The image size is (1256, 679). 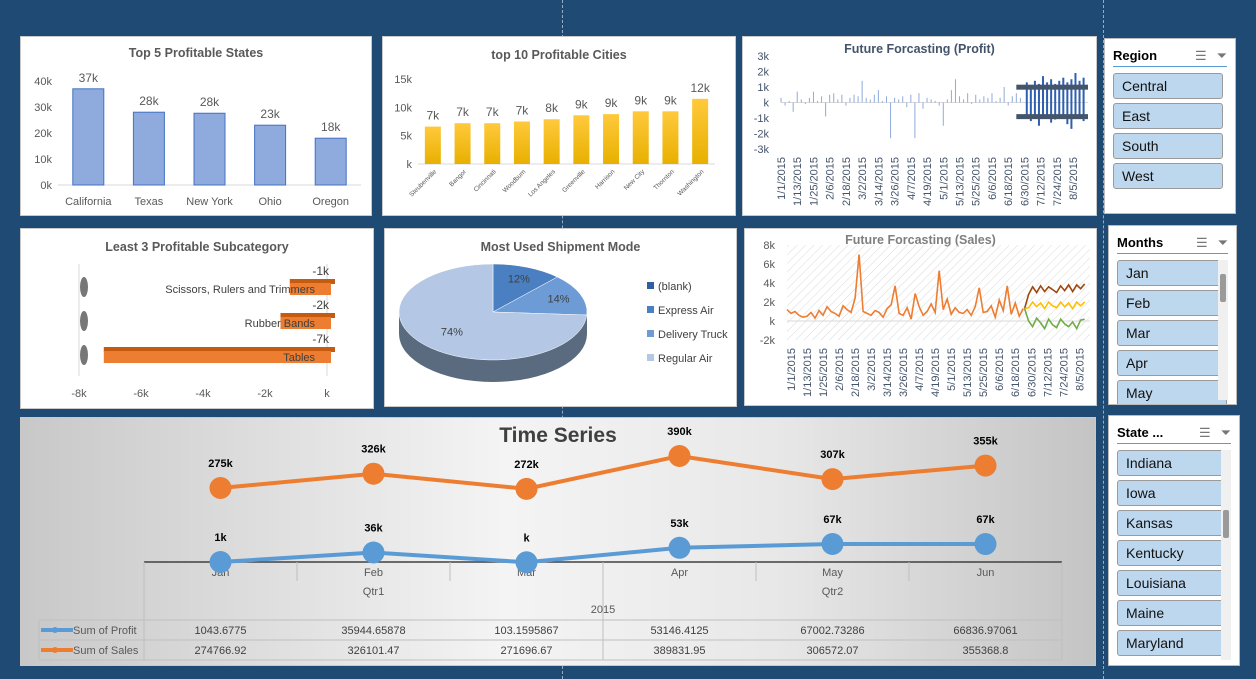 What do you see at coordinates (526, 465) in the screenshot?
I see `data-label: 272k` at bounding box center [526, 465].